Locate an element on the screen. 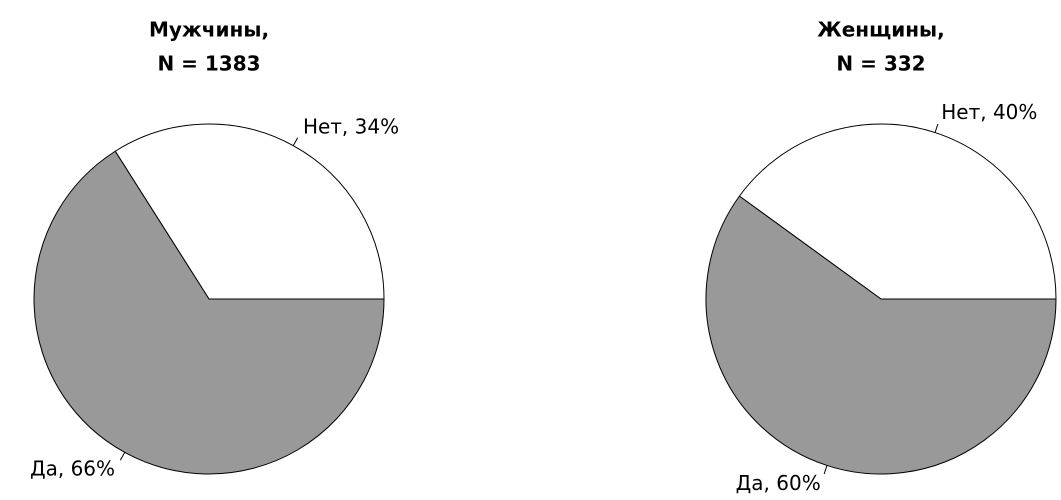  chart-subtitle: N = 1383 is located at coordinates (208, 64).